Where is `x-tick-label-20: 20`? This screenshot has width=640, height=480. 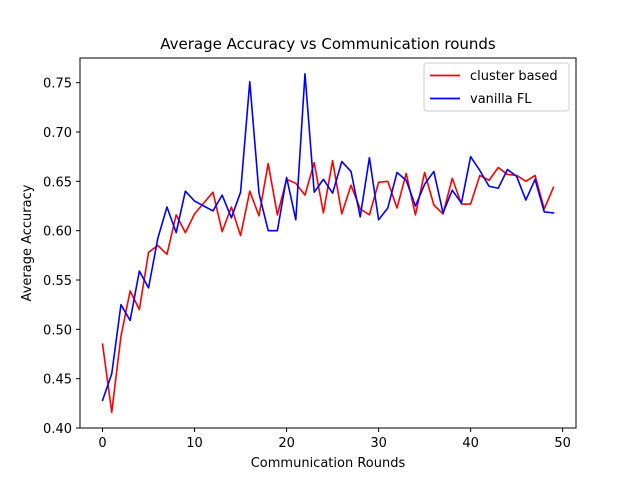 x-tick-label-20: 20 is located at coordinates (286, 443).